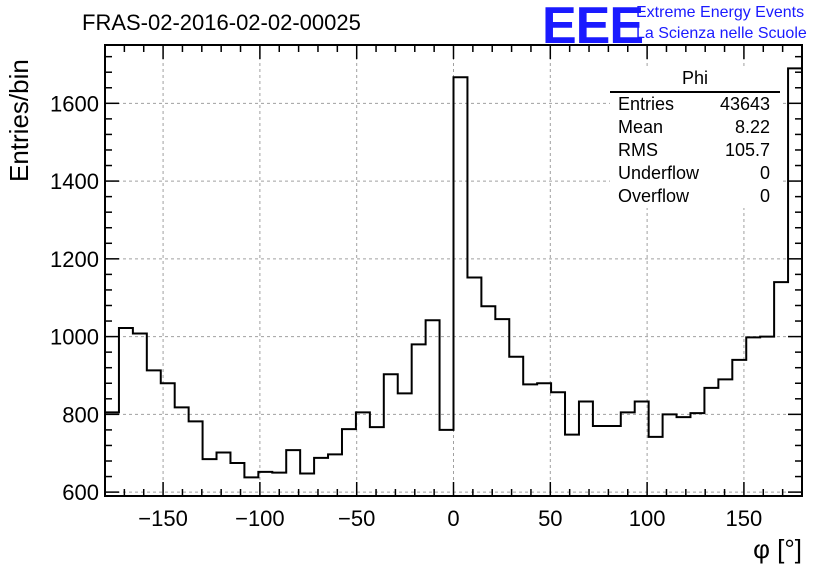 Image resolution: width=836 pixels, height=572 pixels. What do you see at coordinates (74, 337) in the screenshot?
I see `y-tick-label: 1000` at bounding box center [74, 337].